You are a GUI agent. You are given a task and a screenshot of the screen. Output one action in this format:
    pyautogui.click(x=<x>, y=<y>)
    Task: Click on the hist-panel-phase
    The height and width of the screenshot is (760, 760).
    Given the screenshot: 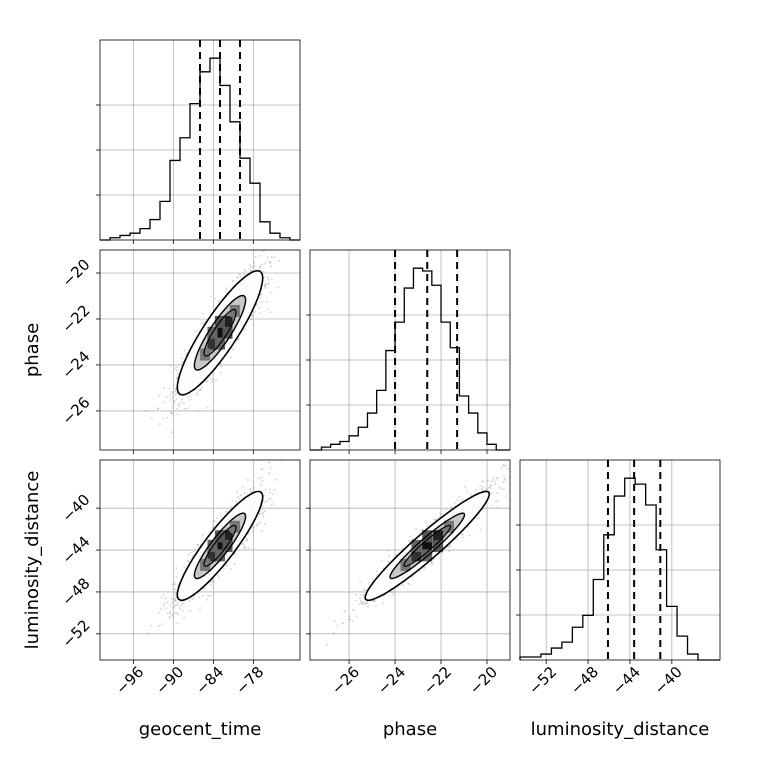 What is the action you would take?
    pyautogui.click(x=408, y=351)
    